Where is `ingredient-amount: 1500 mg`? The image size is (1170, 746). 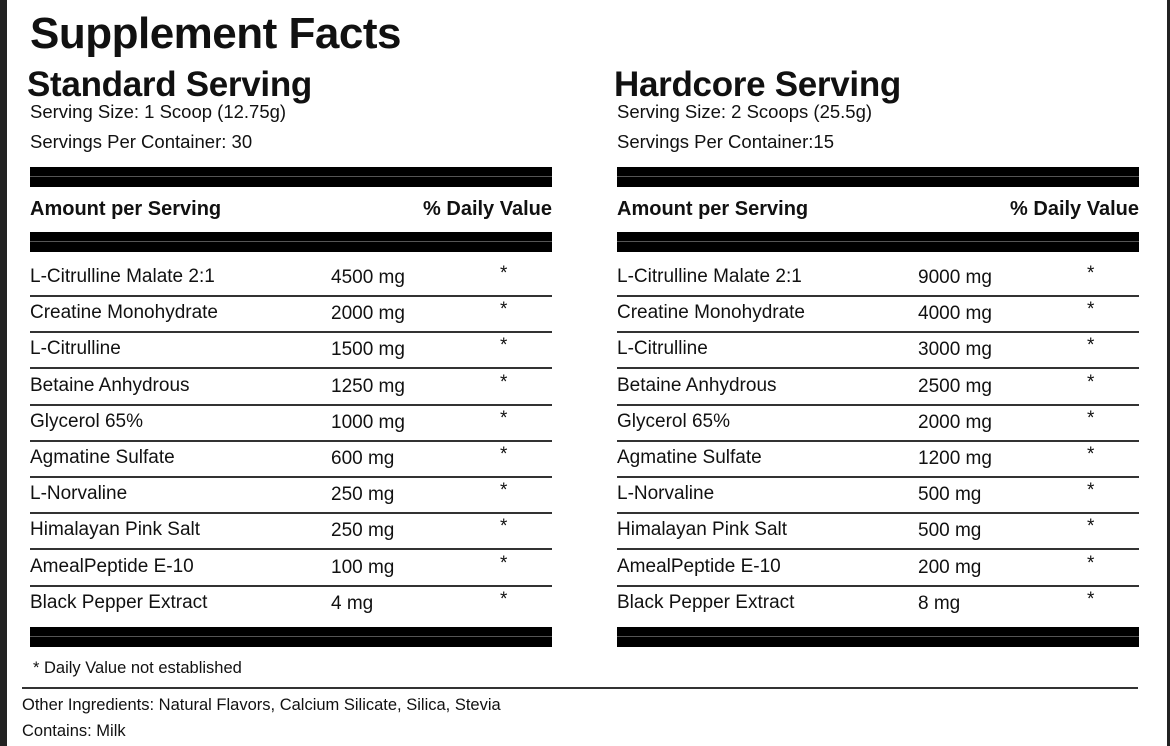 ingredient-amount: 1500 mg is located at coordinates (368, 350).